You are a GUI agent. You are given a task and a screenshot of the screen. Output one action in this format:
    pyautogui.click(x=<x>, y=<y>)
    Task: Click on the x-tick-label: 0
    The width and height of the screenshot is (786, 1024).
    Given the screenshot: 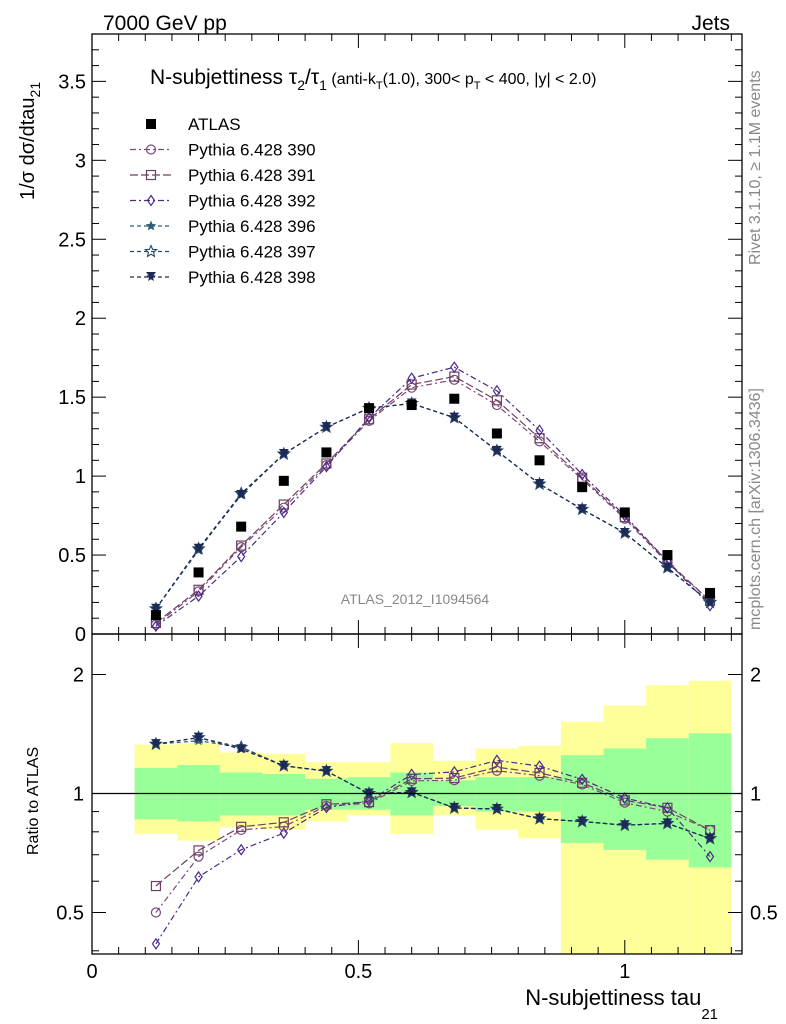 What is the action you would take?
    pyautogui.click(x=91, y=972)
    